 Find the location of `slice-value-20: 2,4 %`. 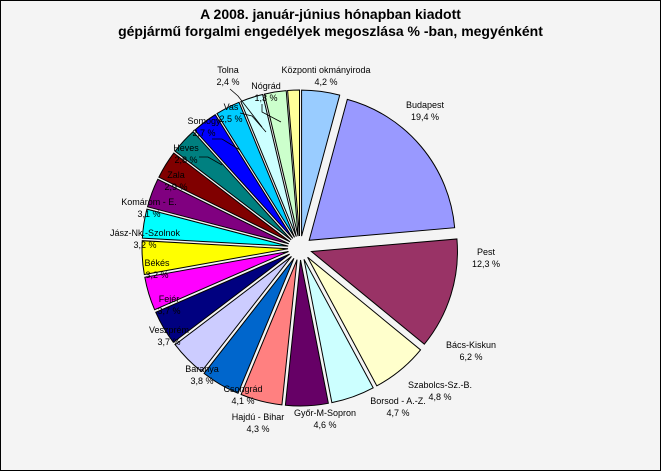

slice-value-20: 2,4 % is located at coordinates (227, 82).